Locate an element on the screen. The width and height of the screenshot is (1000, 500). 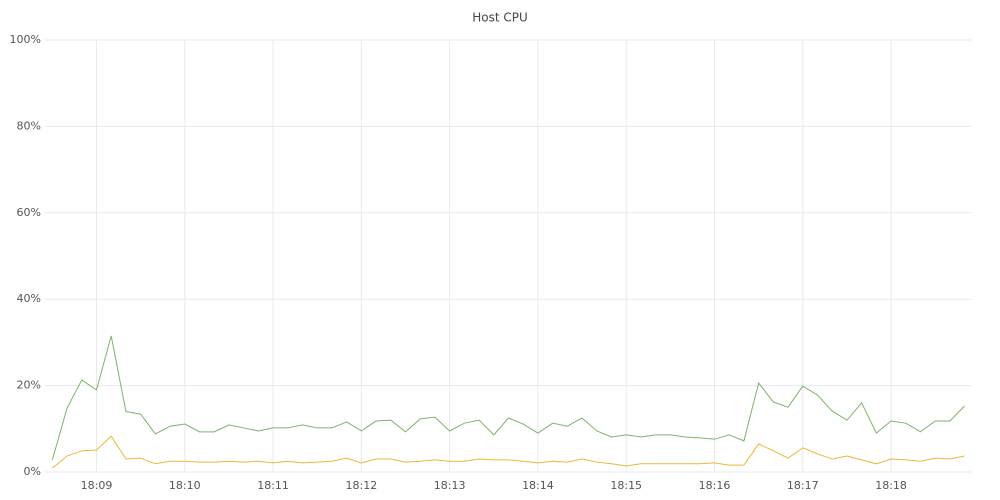
y-tick-label: 100% is located at coordinates (25, 39).